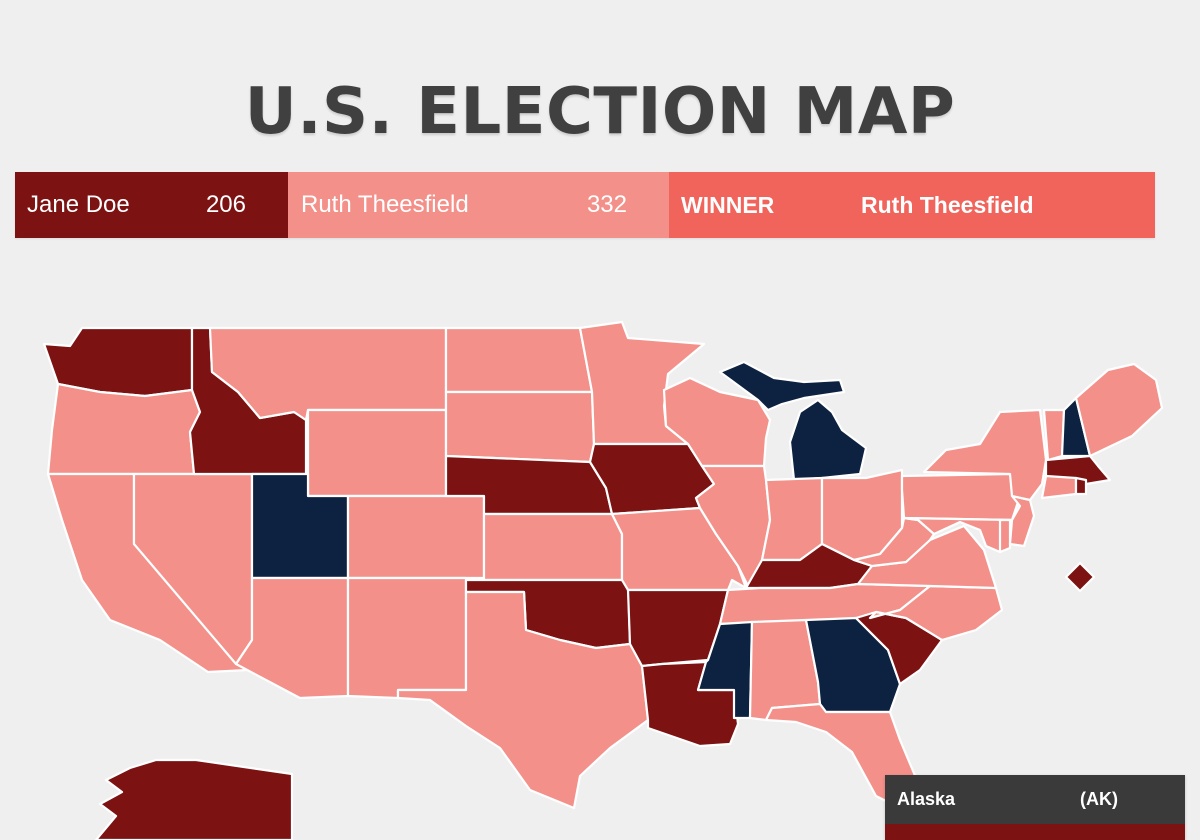 The image size is (1200, 840). Describe the element at coordinates (225, 204) in the screenshot. I see `candidate-votes: 206` at that location.